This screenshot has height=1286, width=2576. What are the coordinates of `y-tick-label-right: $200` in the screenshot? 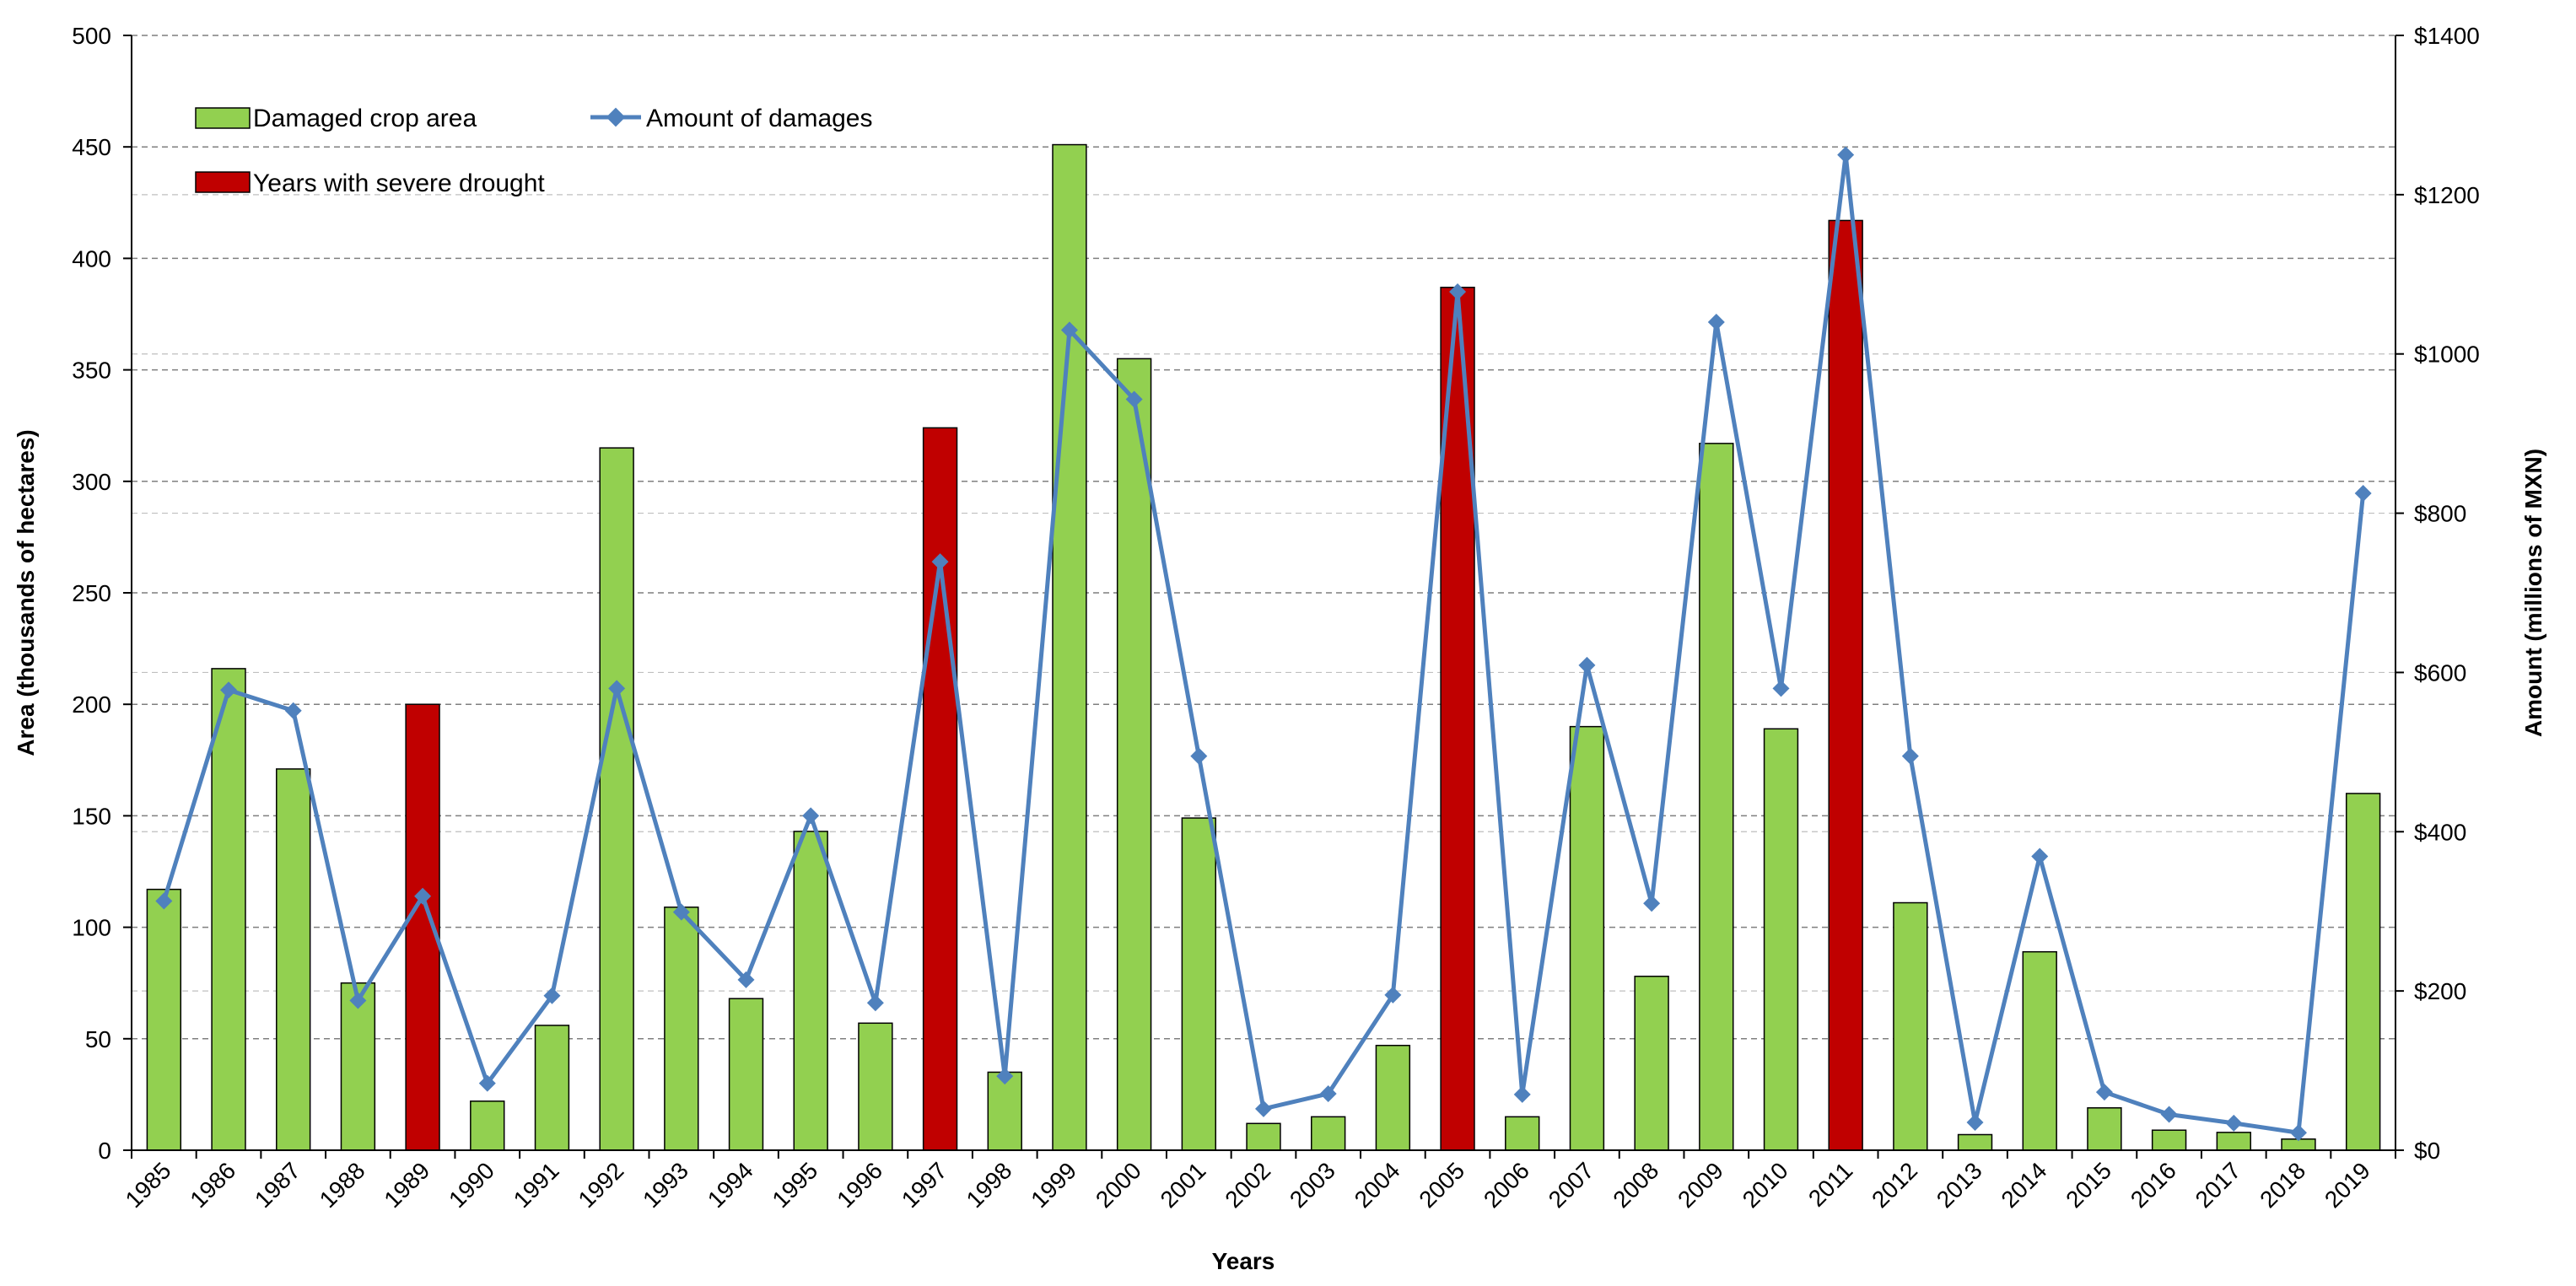 It's located at (2440, 991).